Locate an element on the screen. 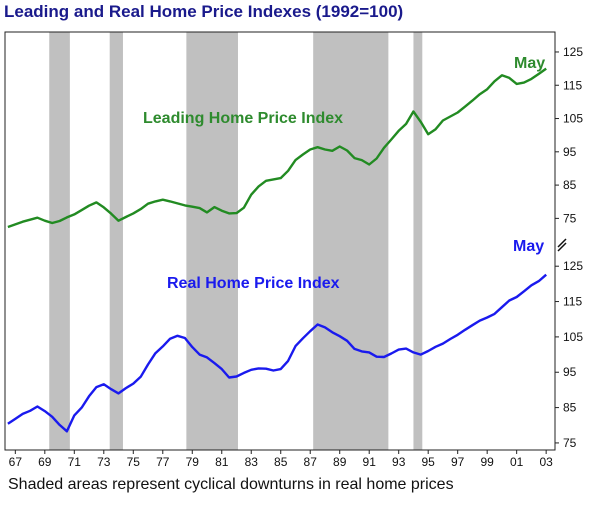 The image size is (599, 505). real-series-label: Real Home Price Index is located at coordinates (253, 283).